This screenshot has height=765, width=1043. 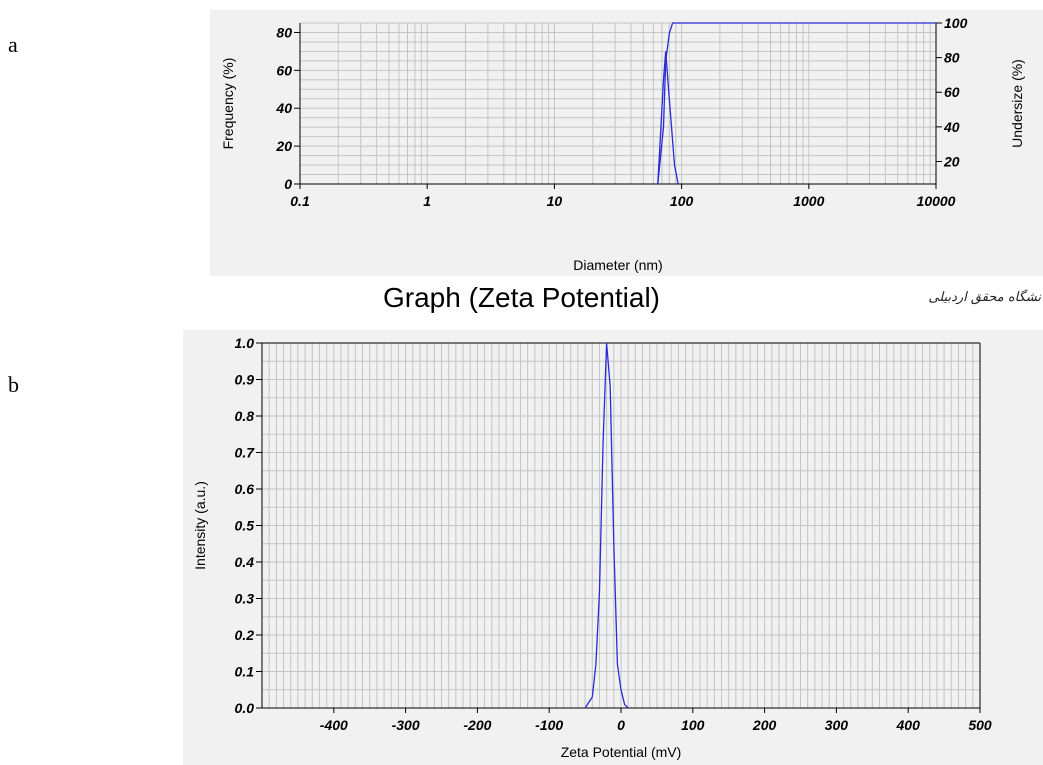 What do you see at coordinates (245, 708) in the screenshot?
I see `y-tick-label: 0.0` at bounding box center [245, 708].